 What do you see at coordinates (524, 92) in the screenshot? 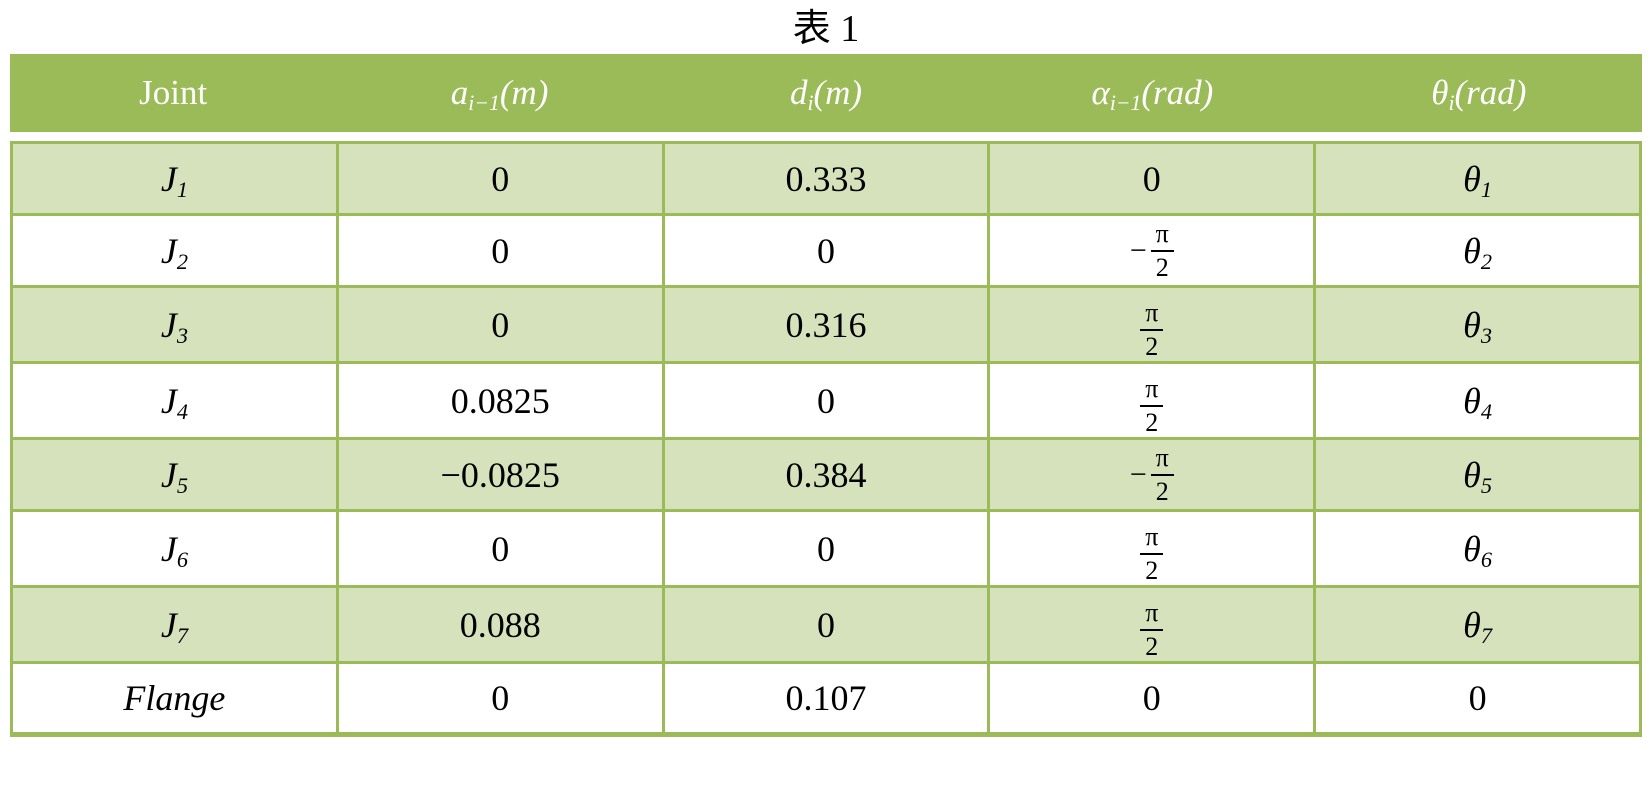
I see `value-unit: (m)` at bounding box center [524, 92].